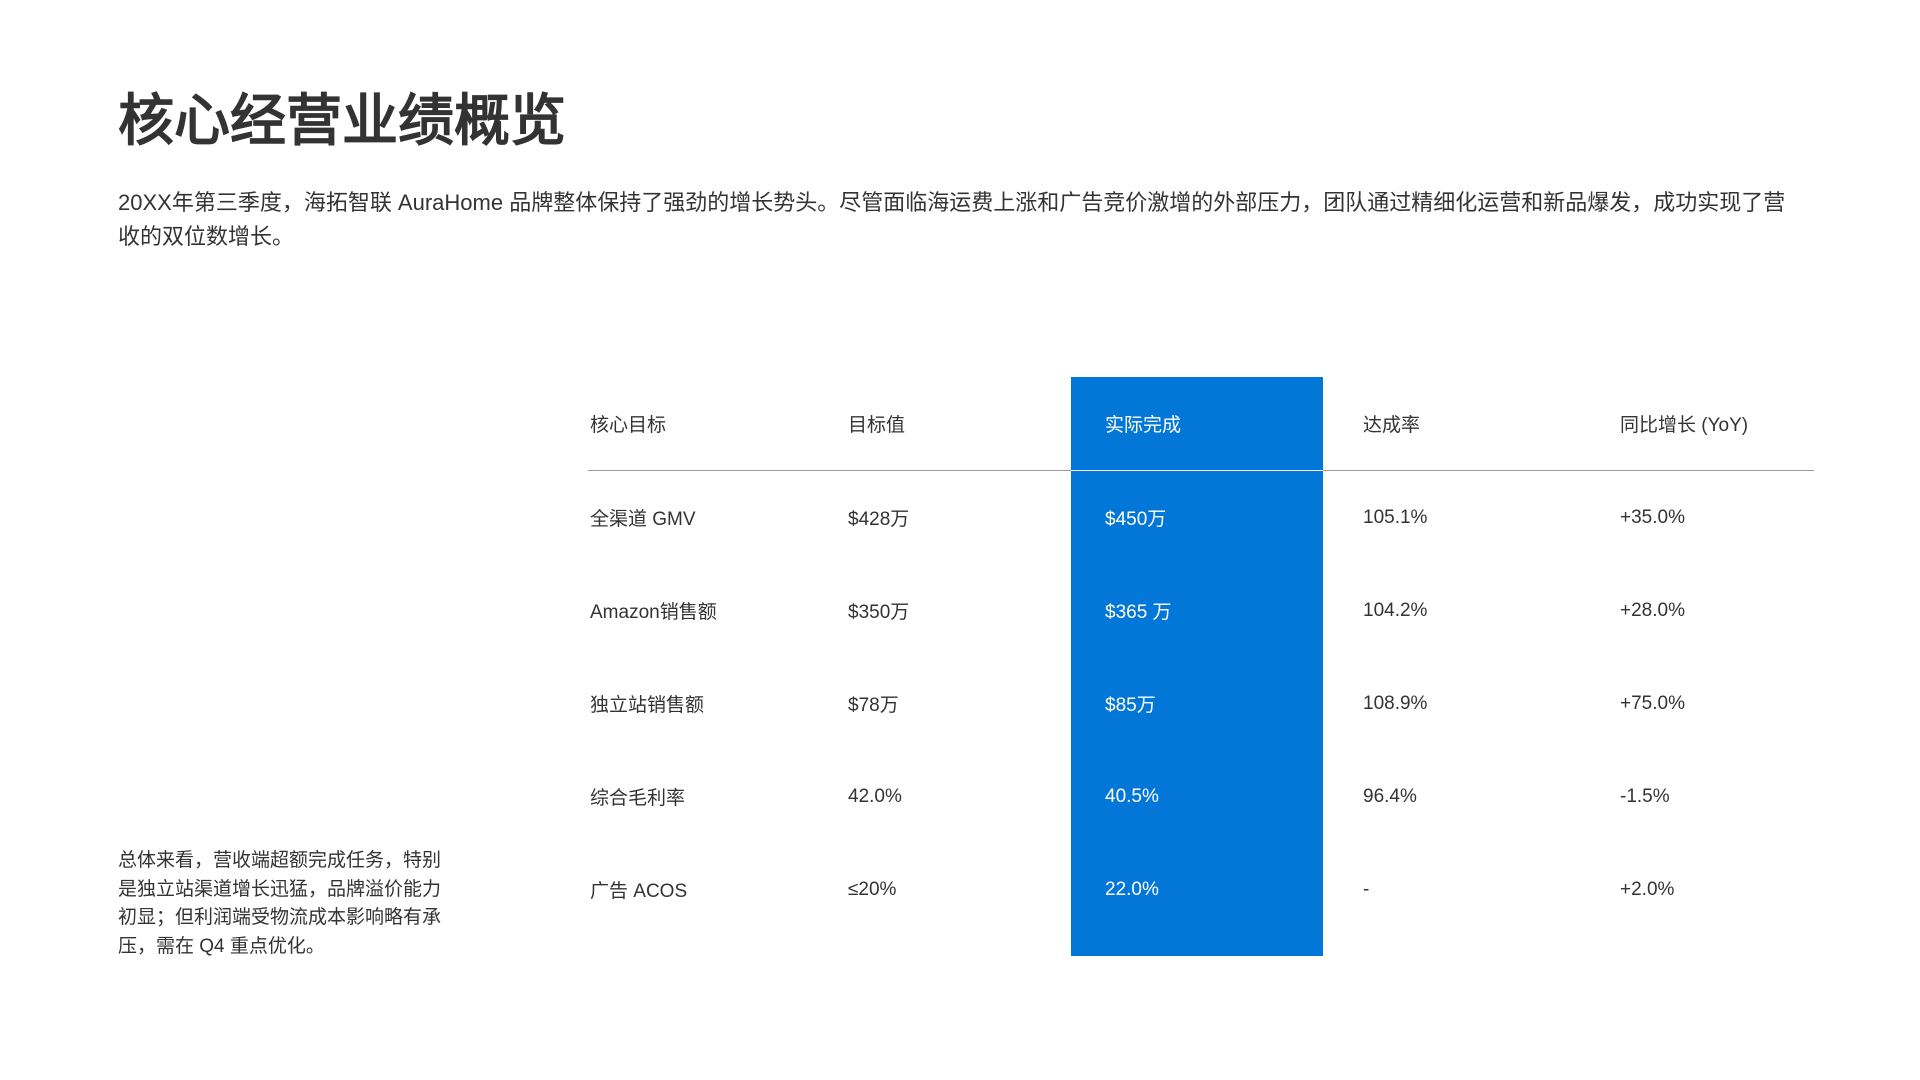 The image size is (1920, 1080). What do you see at coordinates (1201, 889) in the screenshot?
I see `table-row: 广告 ACOS ≤20% 22.0% - +2.0%` at bounding box center [1201, 889].